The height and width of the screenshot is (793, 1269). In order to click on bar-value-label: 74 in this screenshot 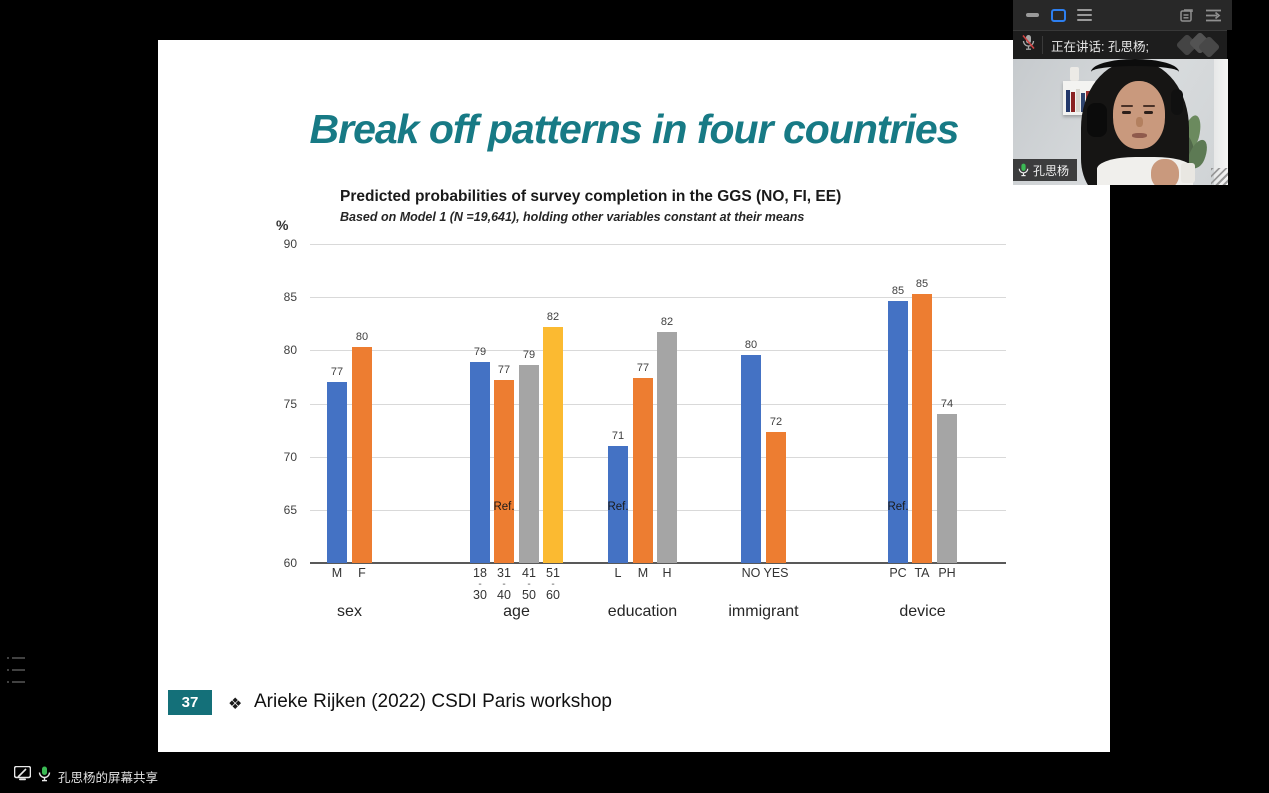, I will do `click(947, 404)`.